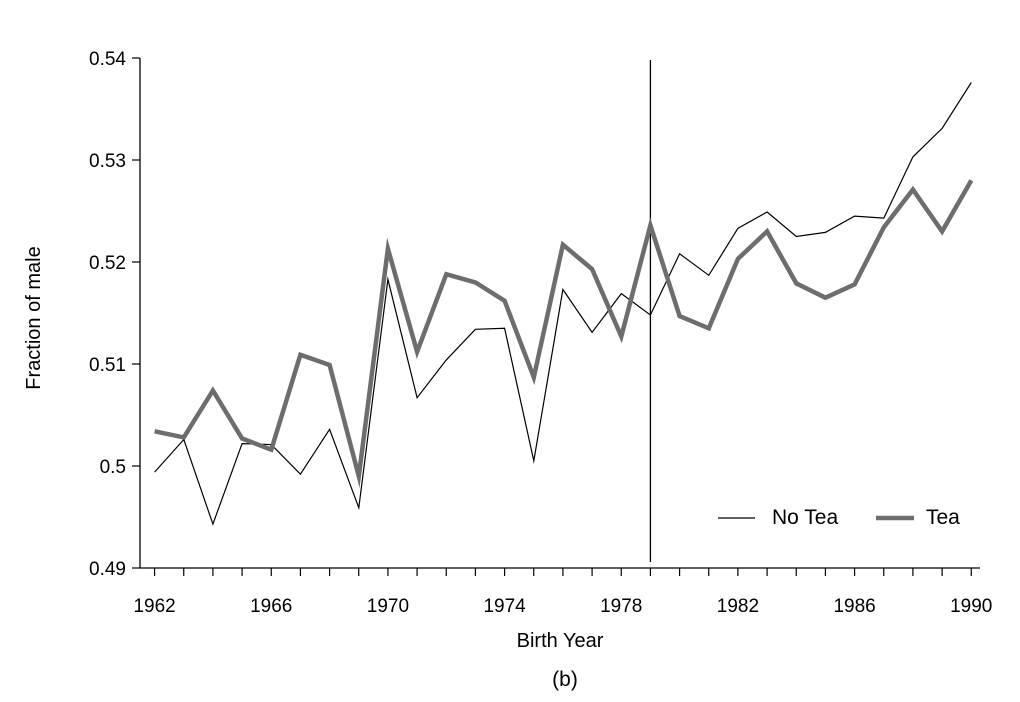 Image resolution: width=1020 pixels, height=702 pixels. Describe the element at coordinates (107, 365) in the screenshot. I see `y-tick-label: 0.51` at that location.